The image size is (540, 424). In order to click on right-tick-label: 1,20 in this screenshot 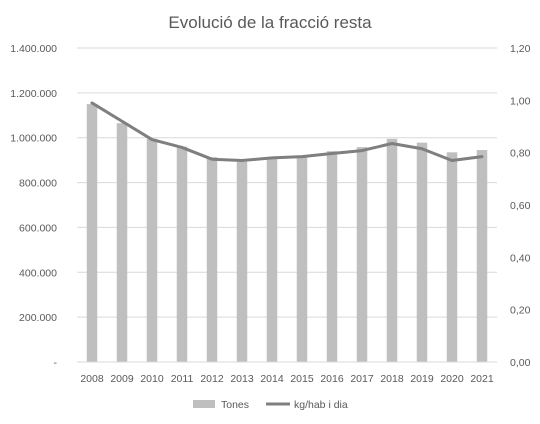, I will do `click(520, 49)`.